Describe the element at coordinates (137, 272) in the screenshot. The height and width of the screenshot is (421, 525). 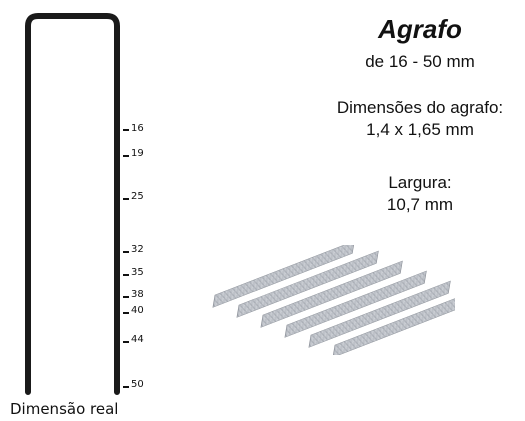
I see `scale-label-35: 35` at that location.